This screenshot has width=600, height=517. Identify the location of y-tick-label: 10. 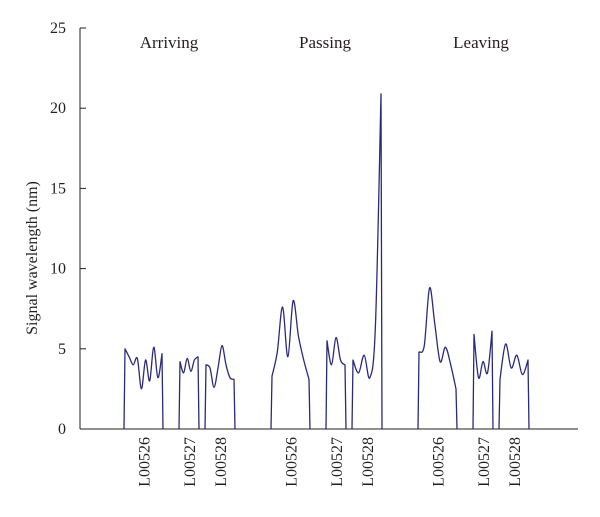
(58, 269).